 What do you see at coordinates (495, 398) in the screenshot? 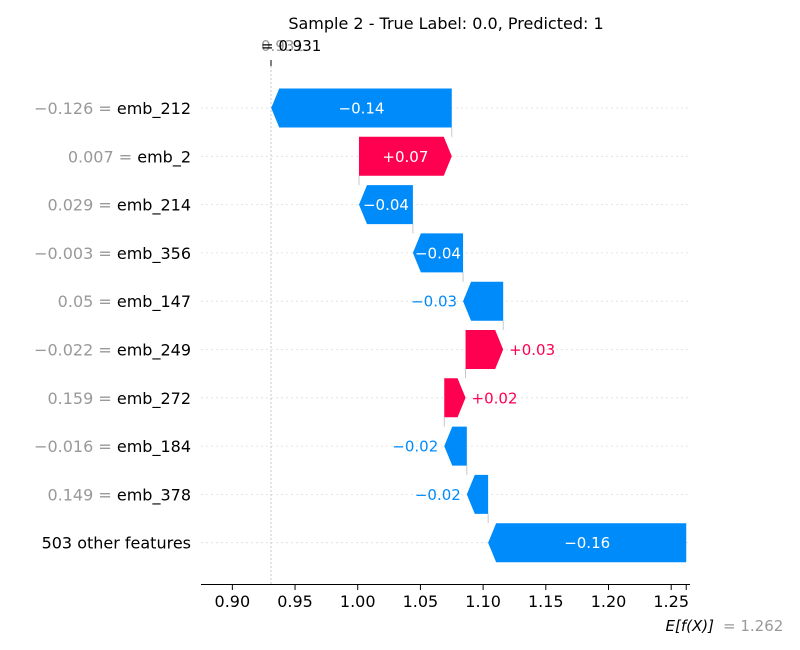
I see `bar-value-label: +0.02` at bounding box center [495, 398].